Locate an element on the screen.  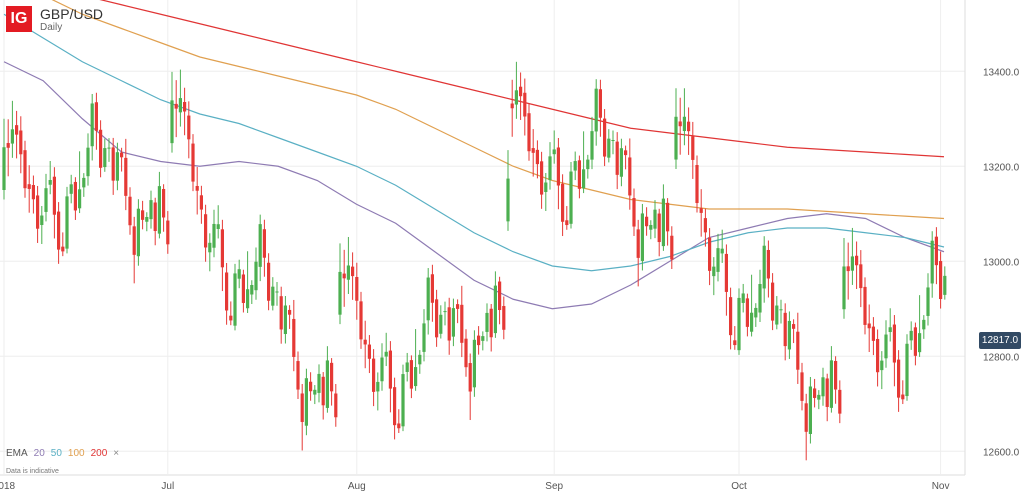
x-tick-label: 2018 is located at coordinates (8, 486).